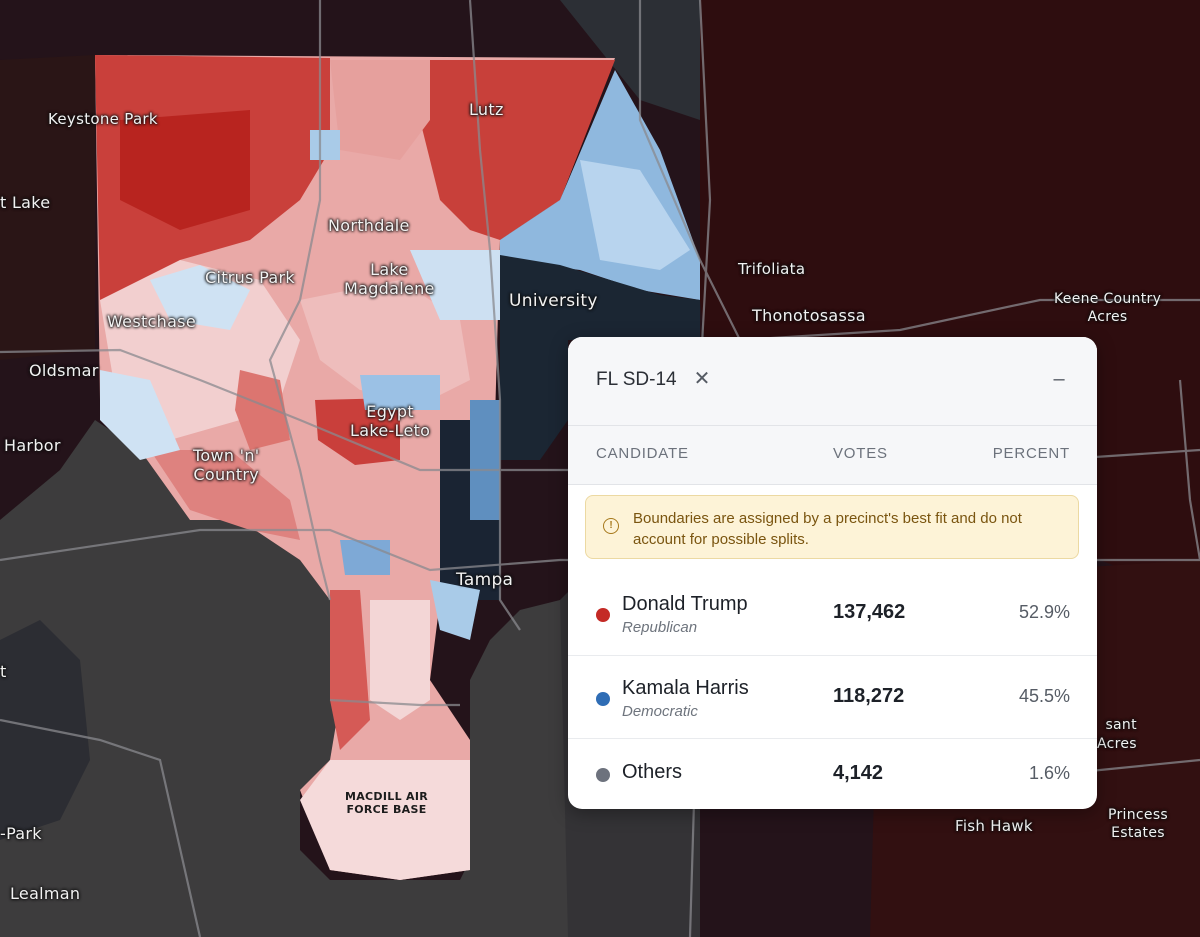  What do you see at coordinates (685, 604) in the screenshot?
I see `candidate-name: Donald Trump` at bounding box center [685, 604].